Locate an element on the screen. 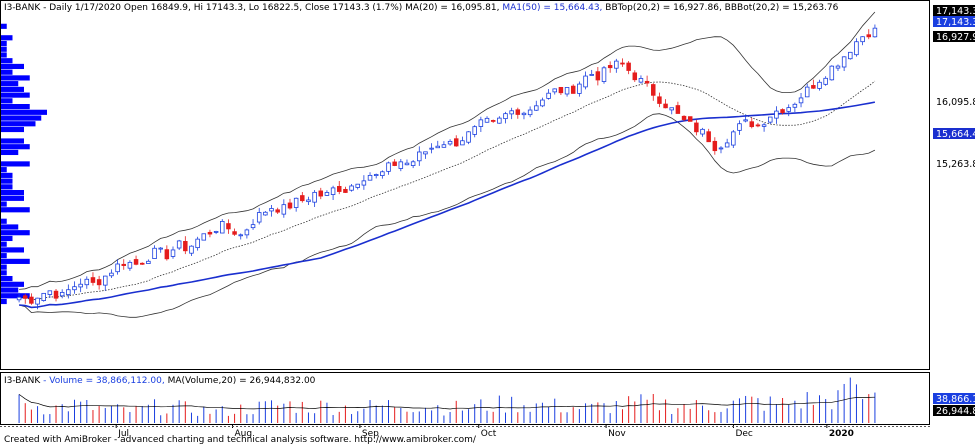 The height and width of the screenshot is (444, 975). x-tick-label: Jul is located at coordinates (123, 434).